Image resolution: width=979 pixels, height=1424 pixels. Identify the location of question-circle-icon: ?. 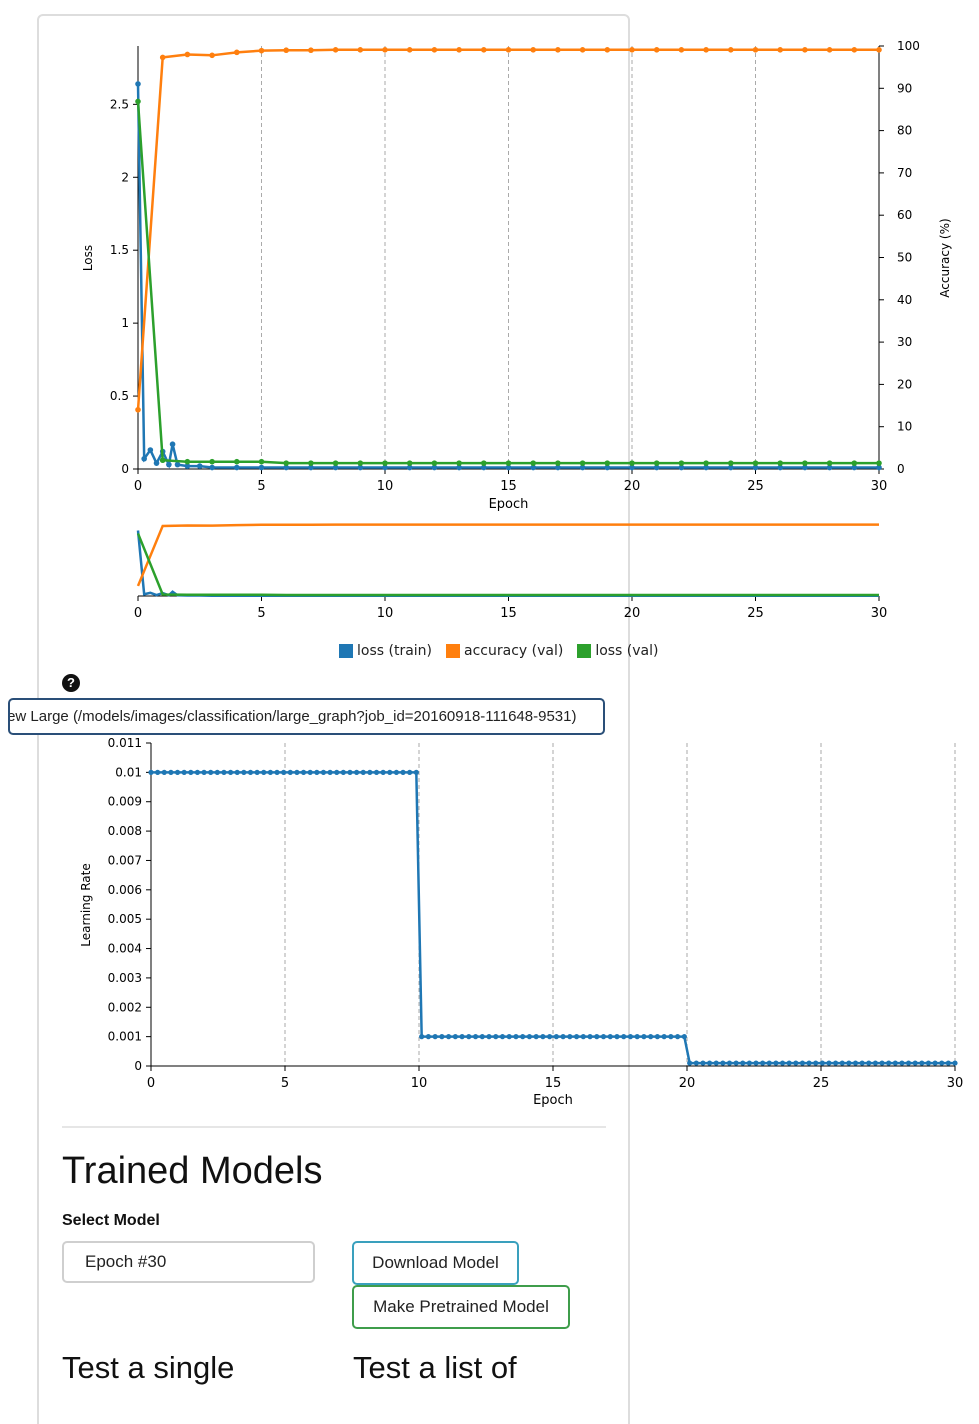
(71, 683).